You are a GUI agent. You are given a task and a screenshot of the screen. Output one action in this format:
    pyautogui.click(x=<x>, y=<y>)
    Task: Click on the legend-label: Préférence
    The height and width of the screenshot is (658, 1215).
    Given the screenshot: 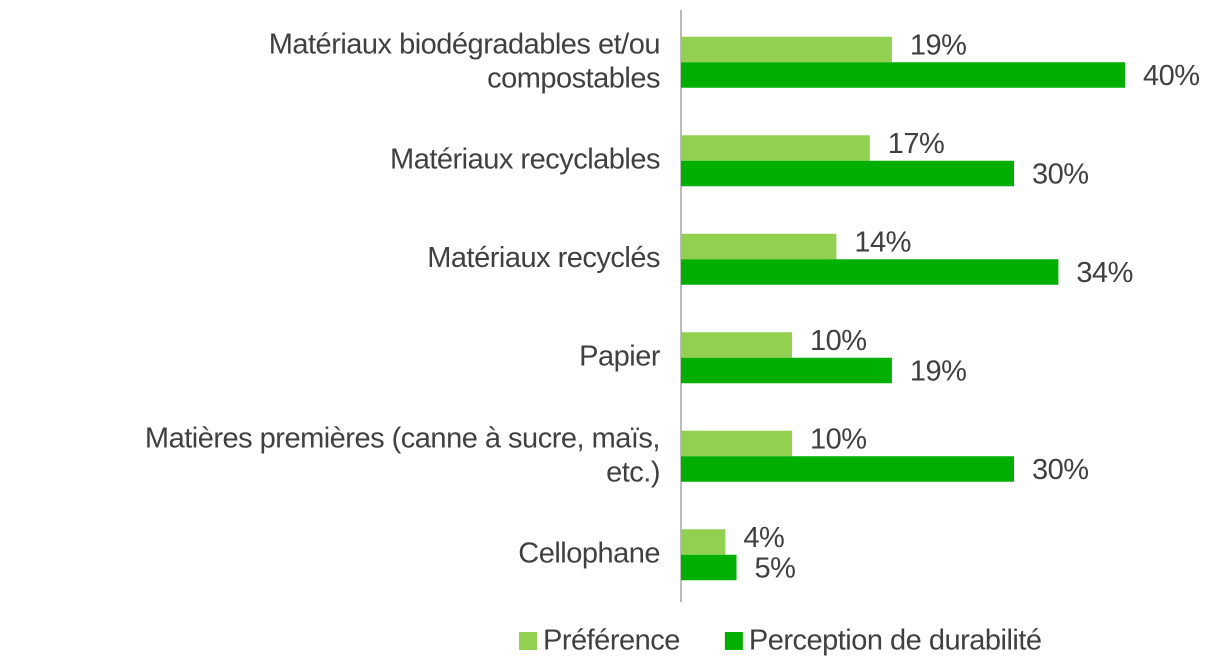 What is the action you would take?
    pyautogui.click(x=611, y=641)
    